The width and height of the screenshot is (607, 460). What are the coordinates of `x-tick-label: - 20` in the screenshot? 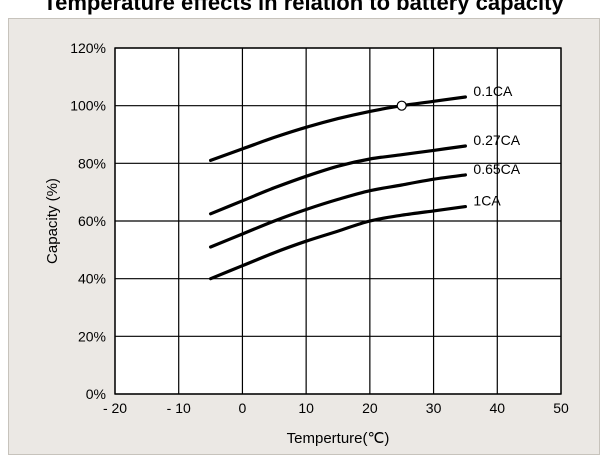 It's located at (115, 408).